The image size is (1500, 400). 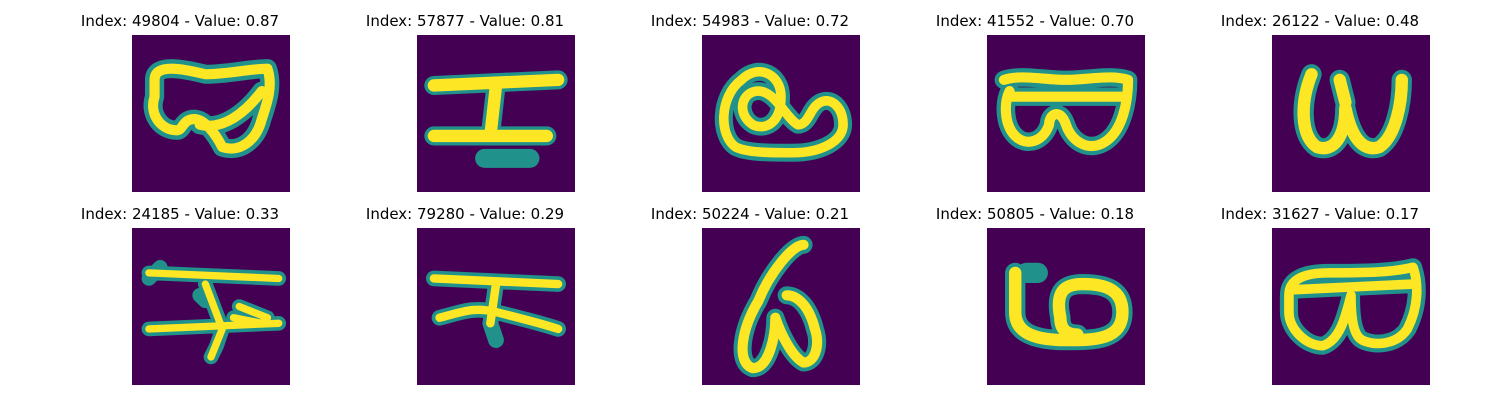 What do you see at coordinates (750, 214) in the screenshot?
I see `panel-title: Index: 50224 - Value: 0.21` at bounding box center [750, 214].